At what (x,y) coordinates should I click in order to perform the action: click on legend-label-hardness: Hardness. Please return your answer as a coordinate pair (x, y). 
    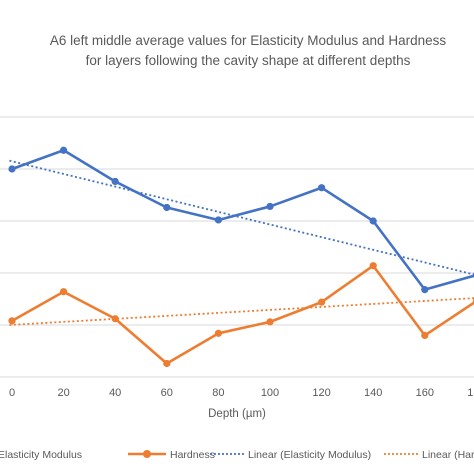
    Looking at the image, I should click on (192, 455).